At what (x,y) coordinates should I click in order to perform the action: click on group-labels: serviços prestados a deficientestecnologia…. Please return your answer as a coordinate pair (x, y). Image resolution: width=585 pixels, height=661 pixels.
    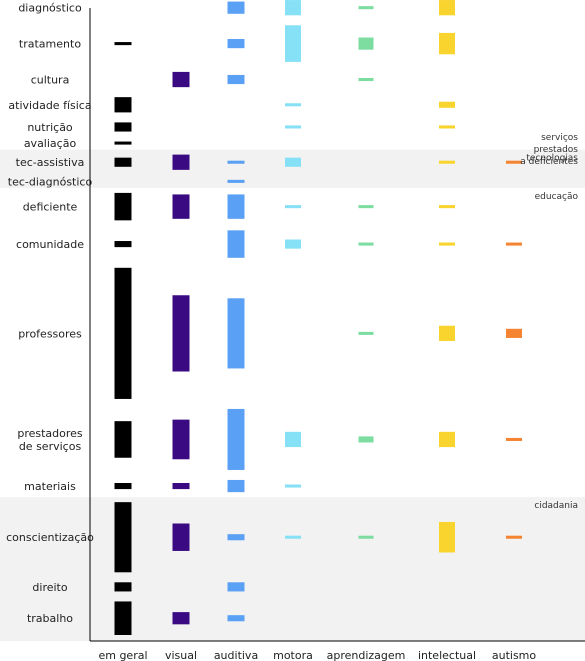
    Looking at the image, I should click on (549, 322).